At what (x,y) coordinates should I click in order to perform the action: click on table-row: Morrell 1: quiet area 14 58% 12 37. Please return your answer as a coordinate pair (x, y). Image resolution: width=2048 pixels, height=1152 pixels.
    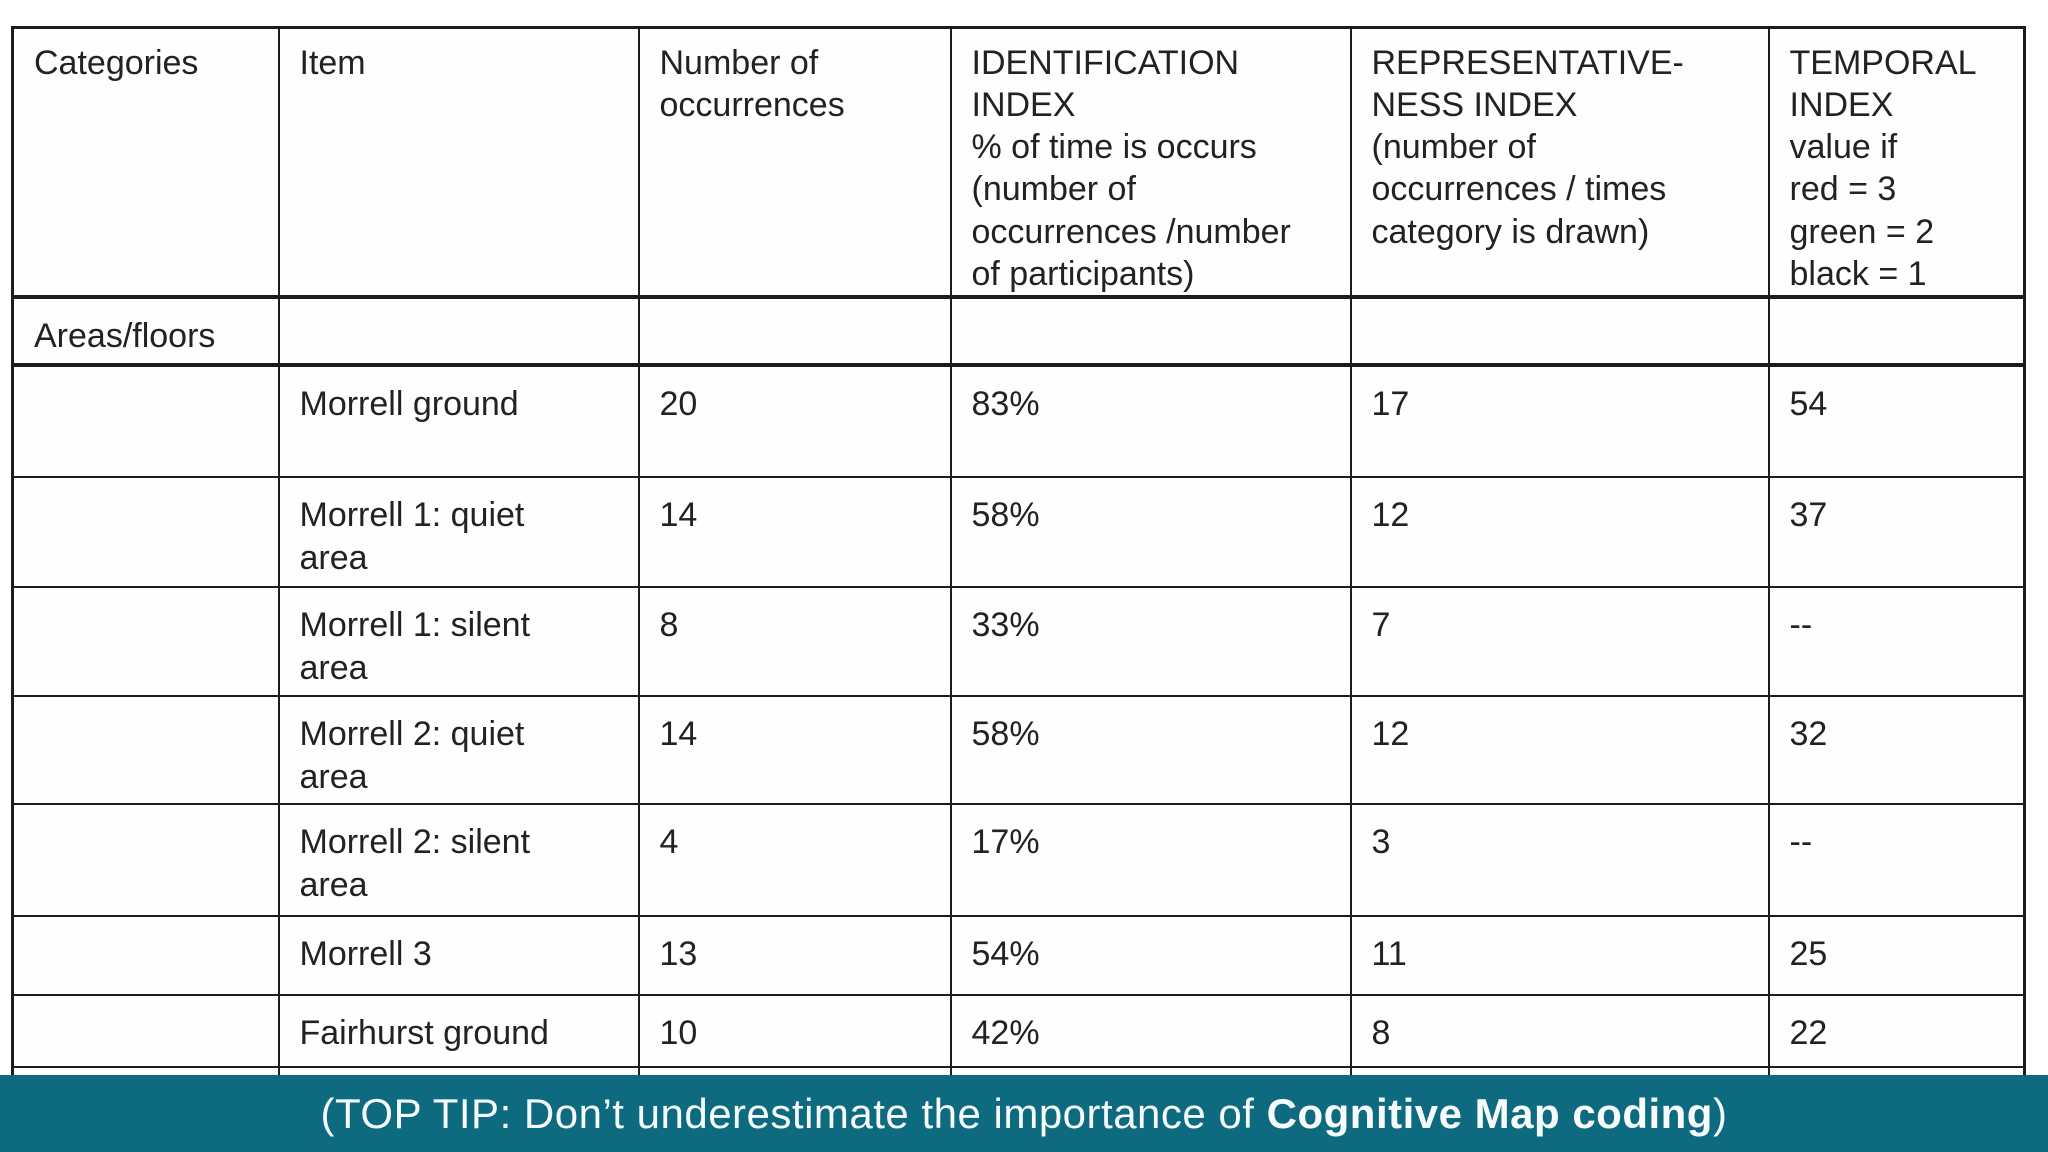
    Looking at the image, I should click on (1018, 531).